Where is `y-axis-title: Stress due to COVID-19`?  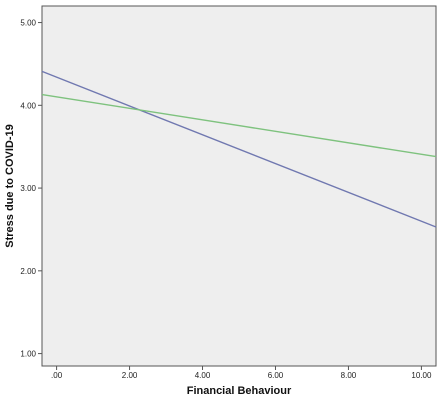 y-axis-title: Stress due to COVID-19 is located at coordinates (10, 185).